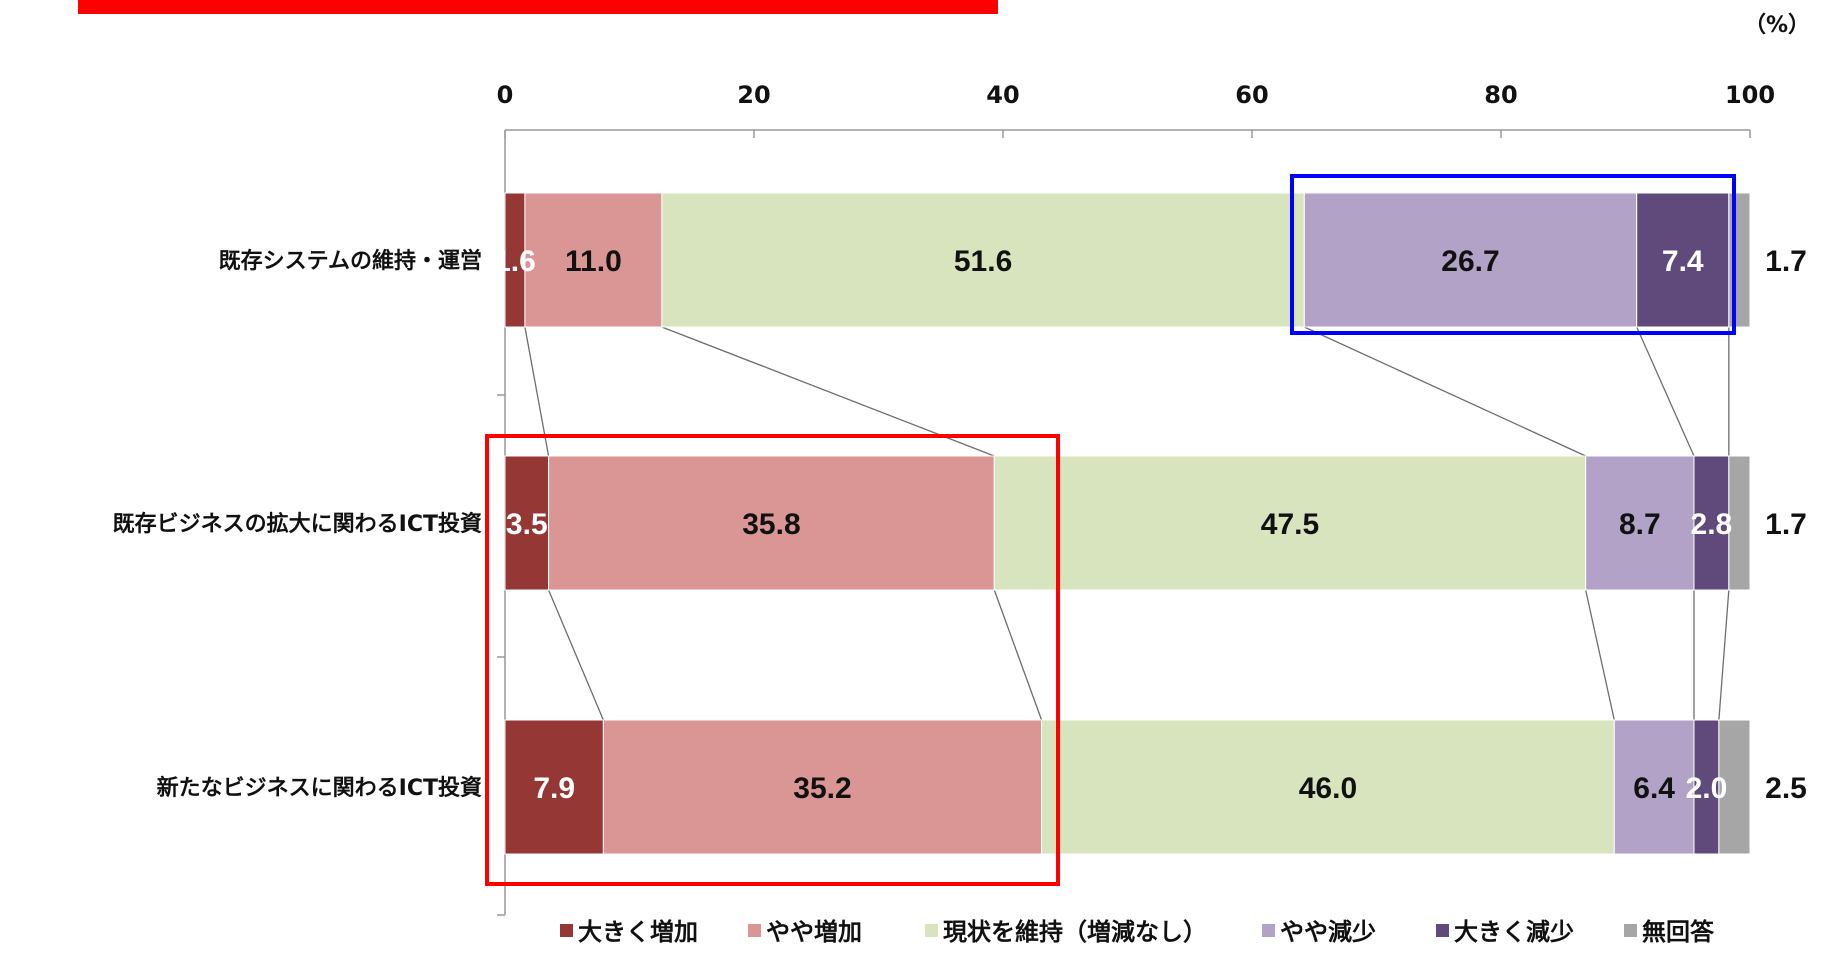  I want to click on data-label: 26.7, so click(1470, 261).